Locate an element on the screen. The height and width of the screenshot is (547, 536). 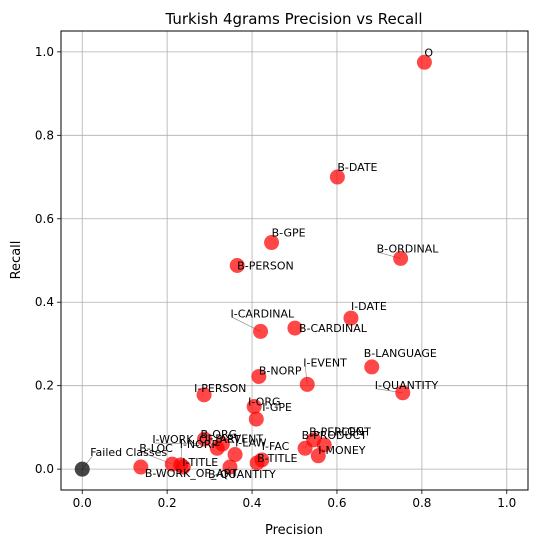
point-label: B-CARDINAL is located at coordinates (333, 328).